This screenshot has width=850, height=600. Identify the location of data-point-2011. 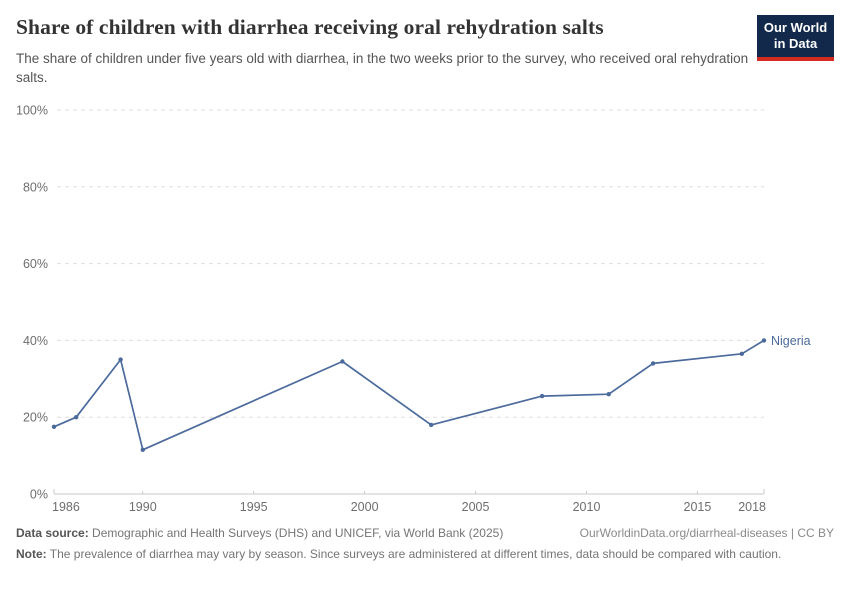
(608, 394).